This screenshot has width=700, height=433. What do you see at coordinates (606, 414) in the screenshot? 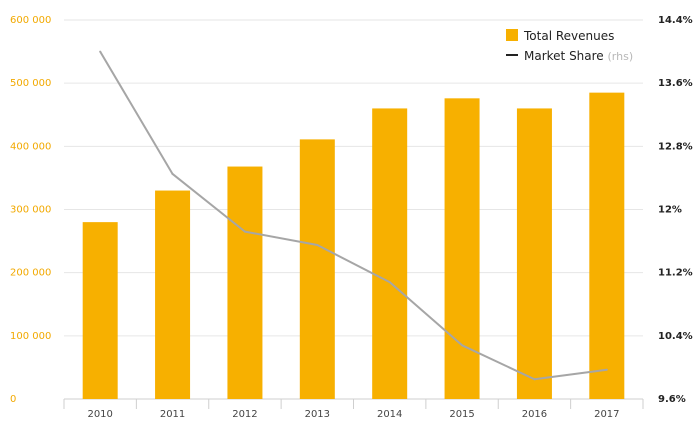
I see `x-tick-label: 2017` at bounding box center [606, 414].